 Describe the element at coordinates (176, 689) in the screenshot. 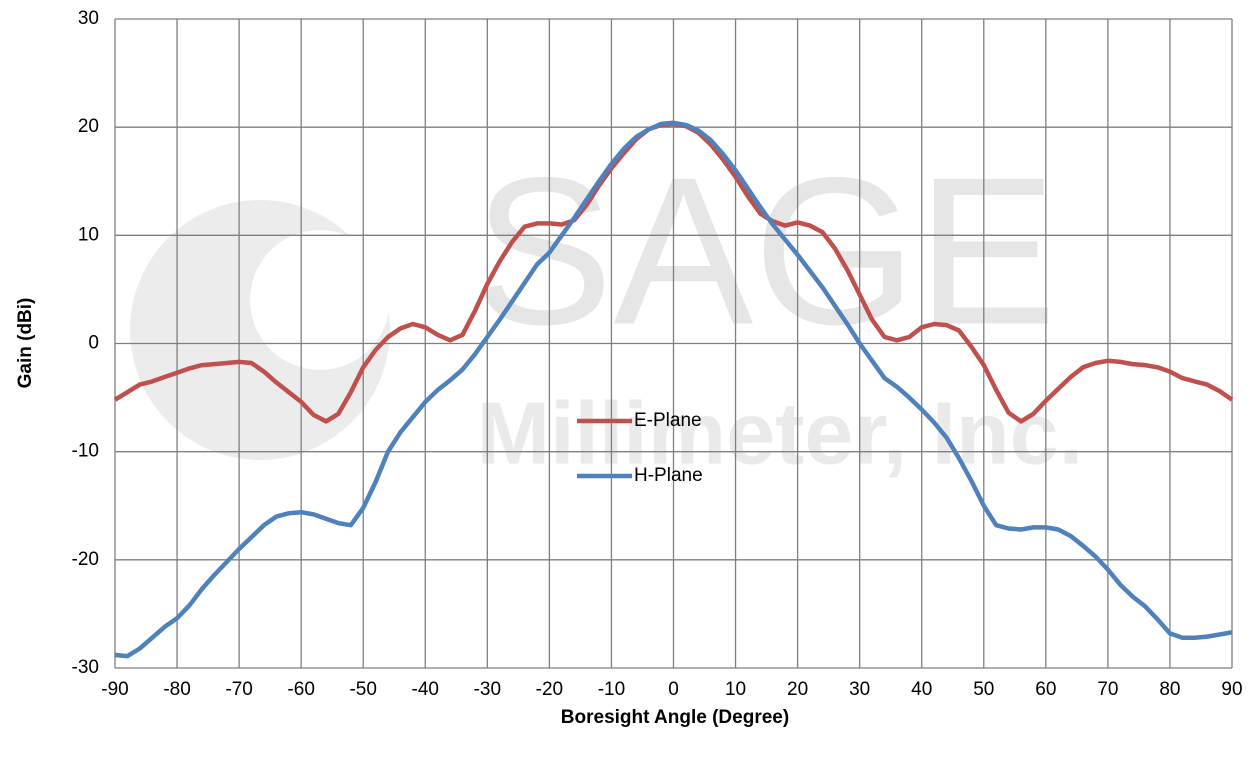

I see `x-tick-label: -80` at that location.